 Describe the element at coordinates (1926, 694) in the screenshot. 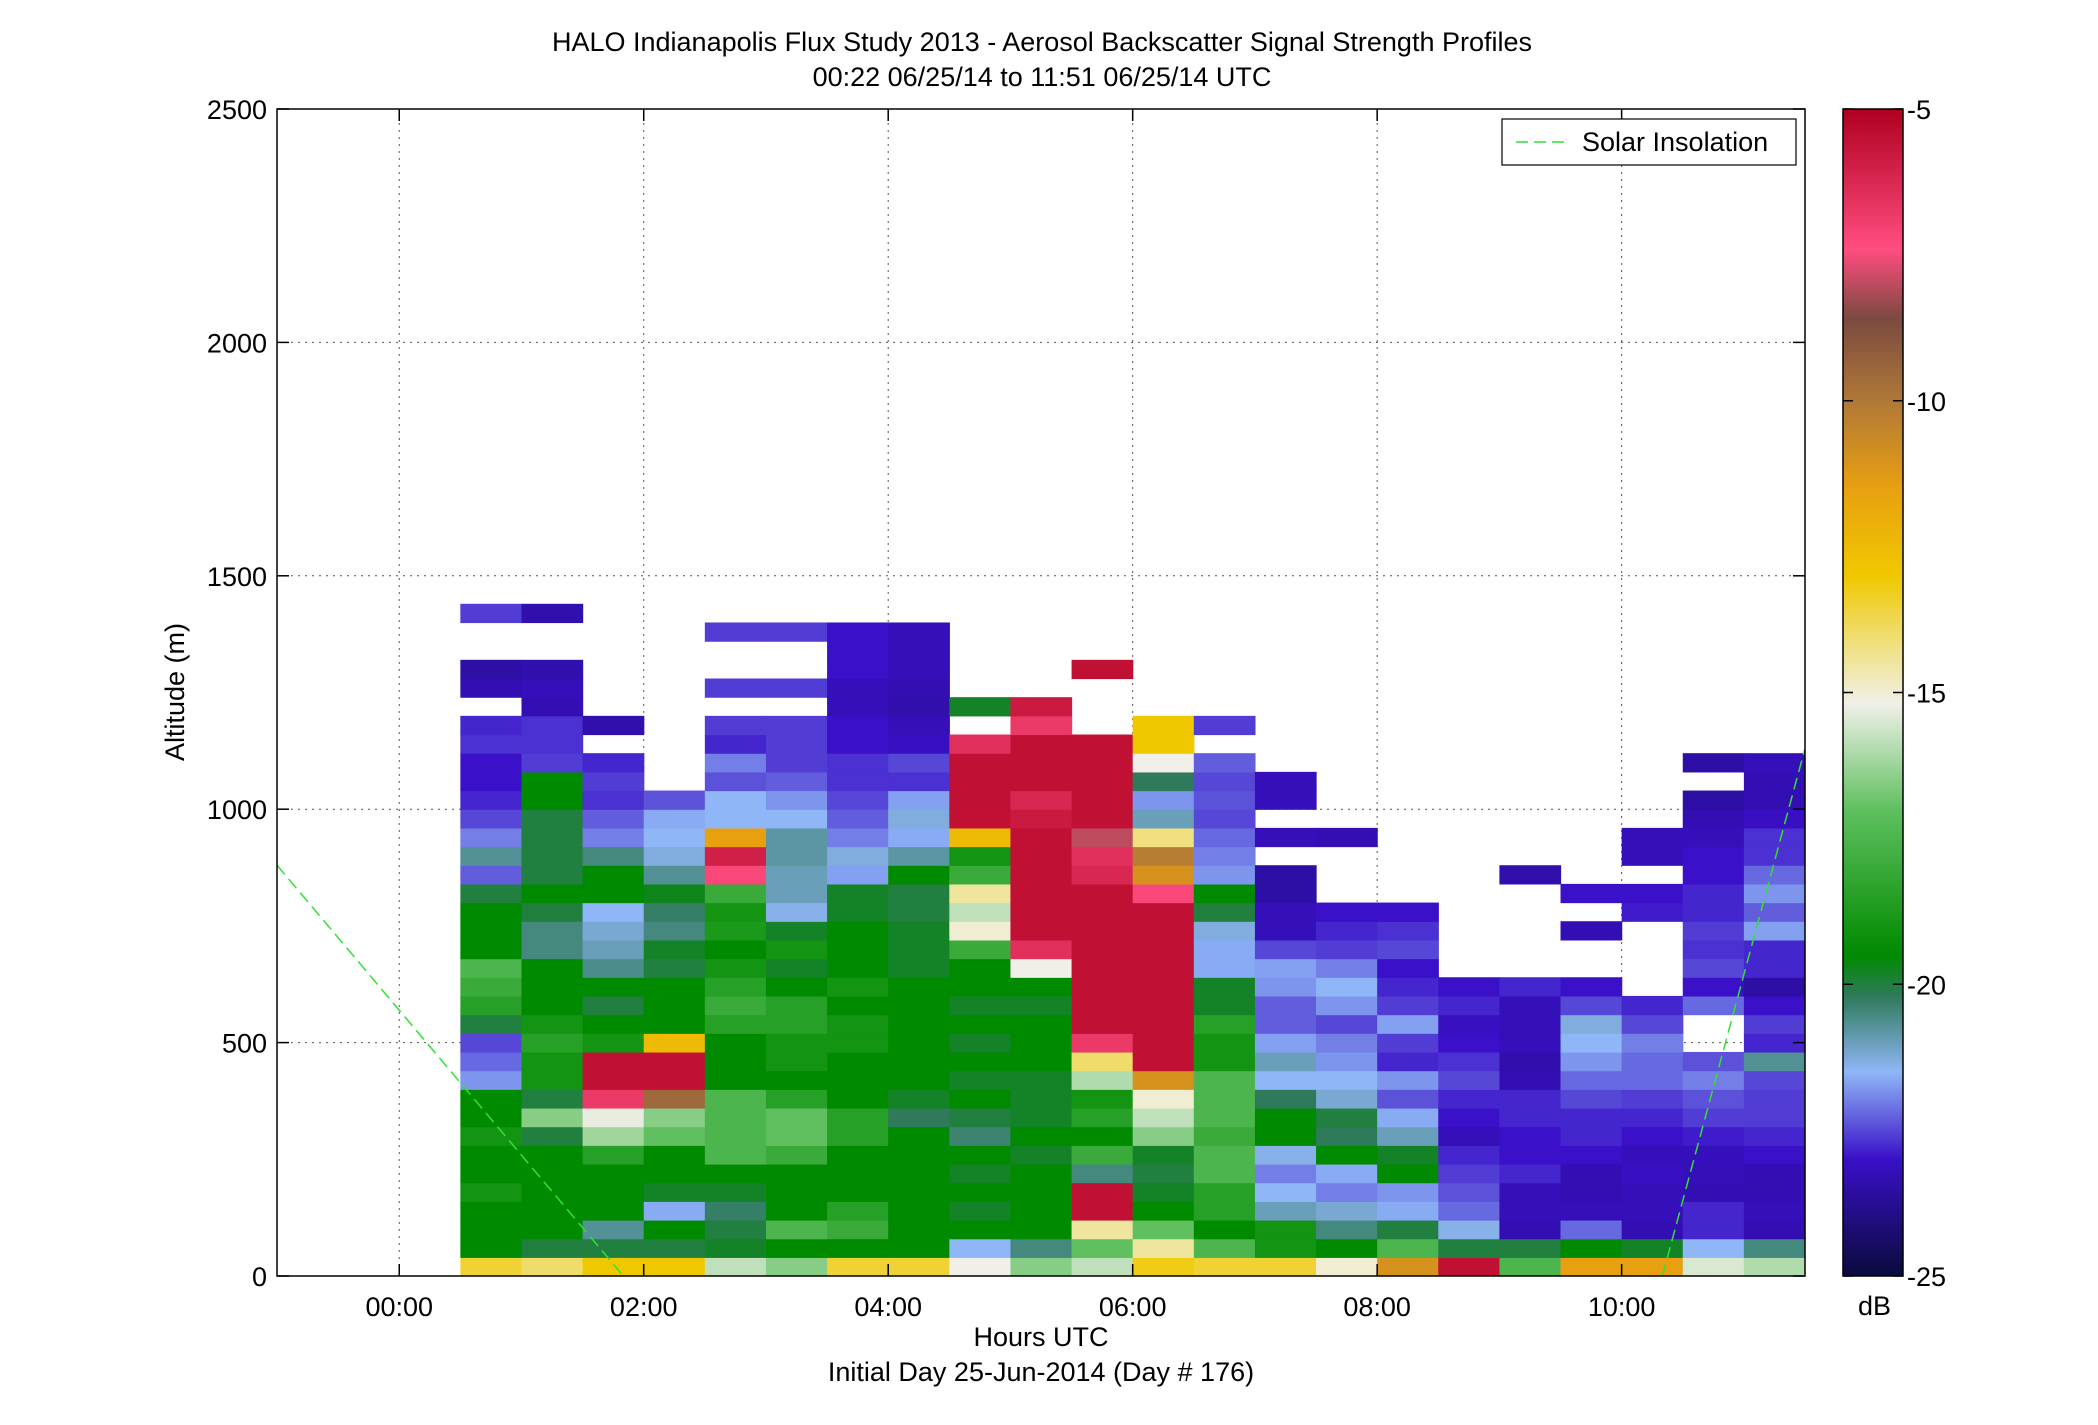

I see `colorbar-tick-label: -15` at that location.